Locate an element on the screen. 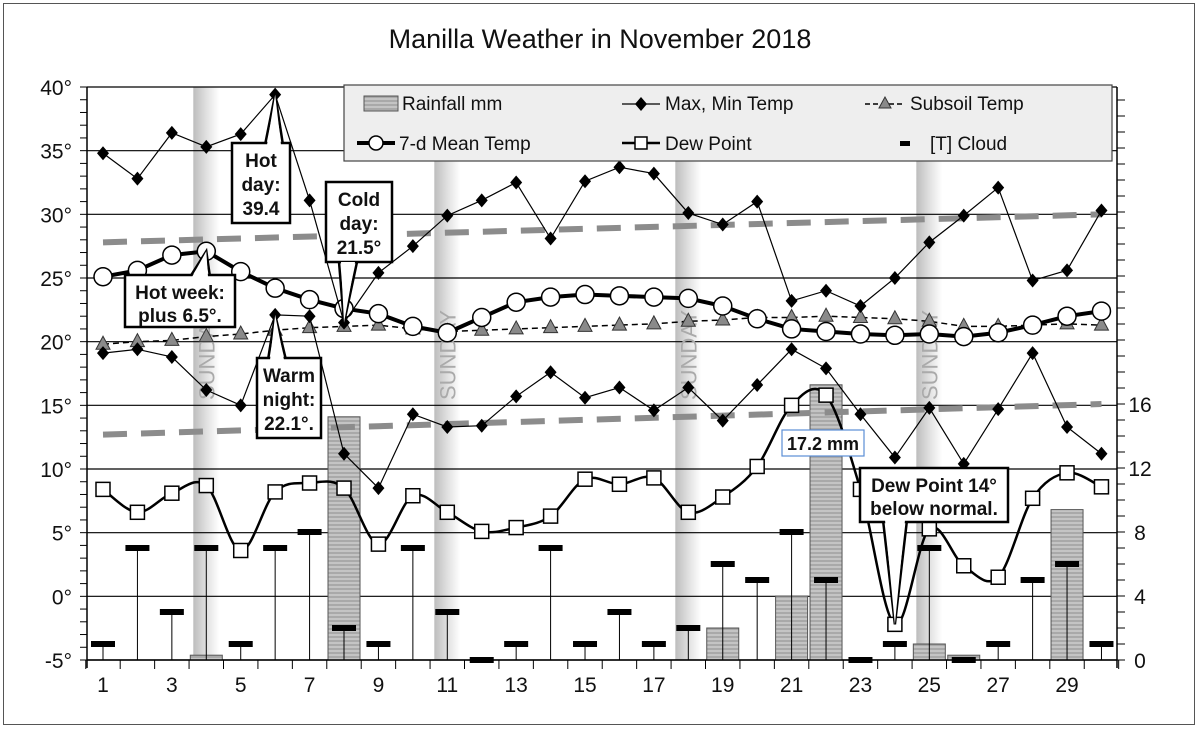  x-tick-label: 7 is located at coordinates (310, 685).